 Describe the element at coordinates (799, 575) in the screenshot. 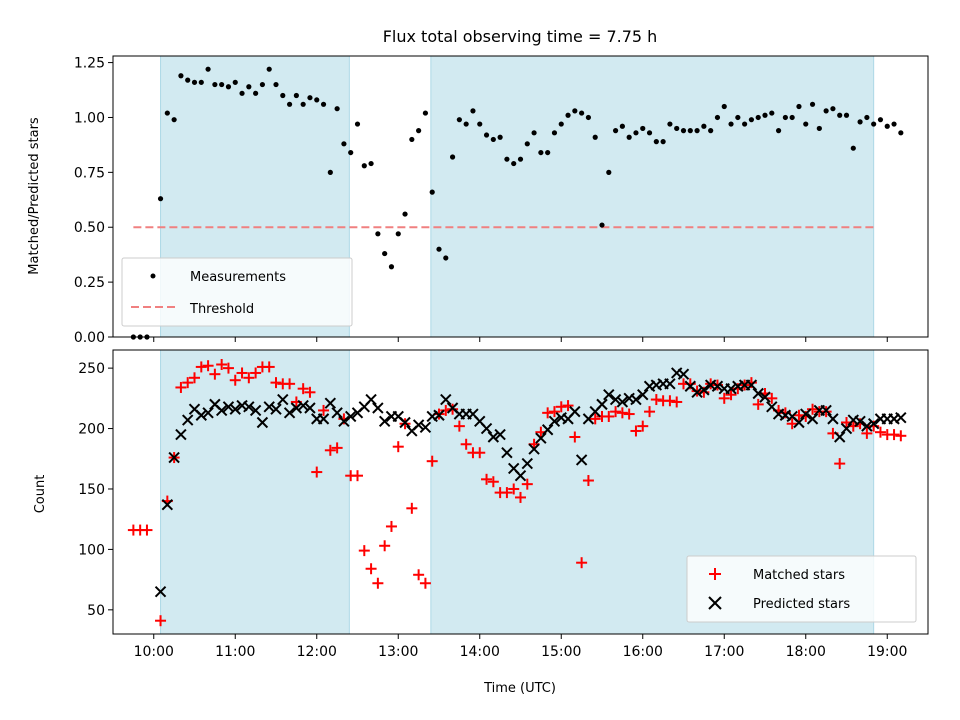

I see `legend-matched-label: Matched stars` at that location.